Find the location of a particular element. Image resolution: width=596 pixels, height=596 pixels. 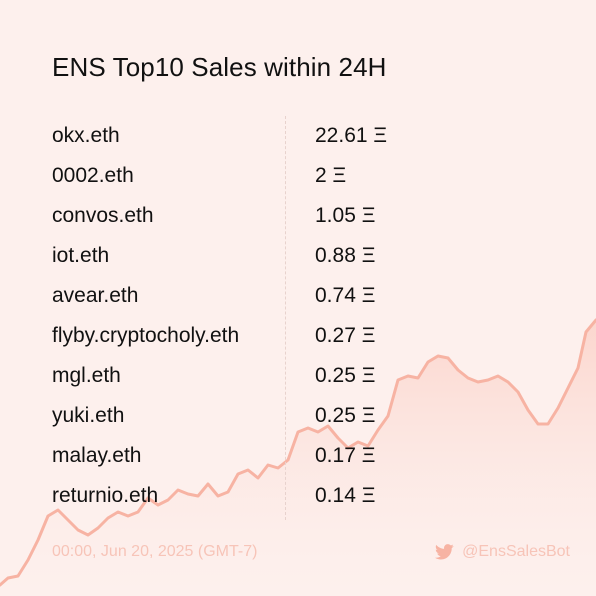

list-item: iot.eth 0.88 Ξ is located at coordinates (302, 256).